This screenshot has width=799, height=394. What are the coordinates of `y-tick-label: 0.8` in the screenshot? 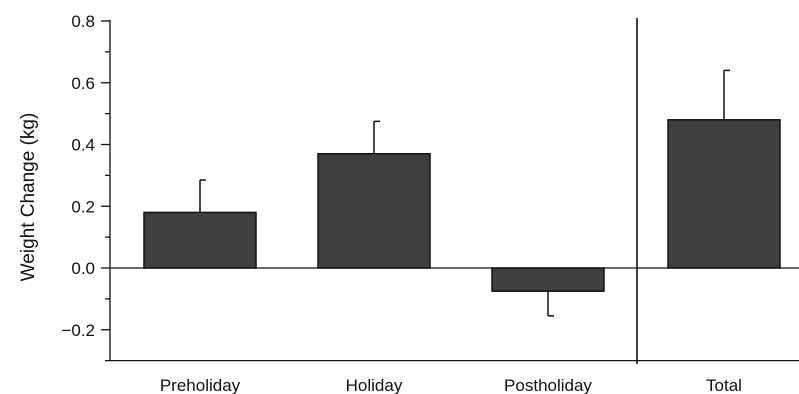 It's located at (83, 21).